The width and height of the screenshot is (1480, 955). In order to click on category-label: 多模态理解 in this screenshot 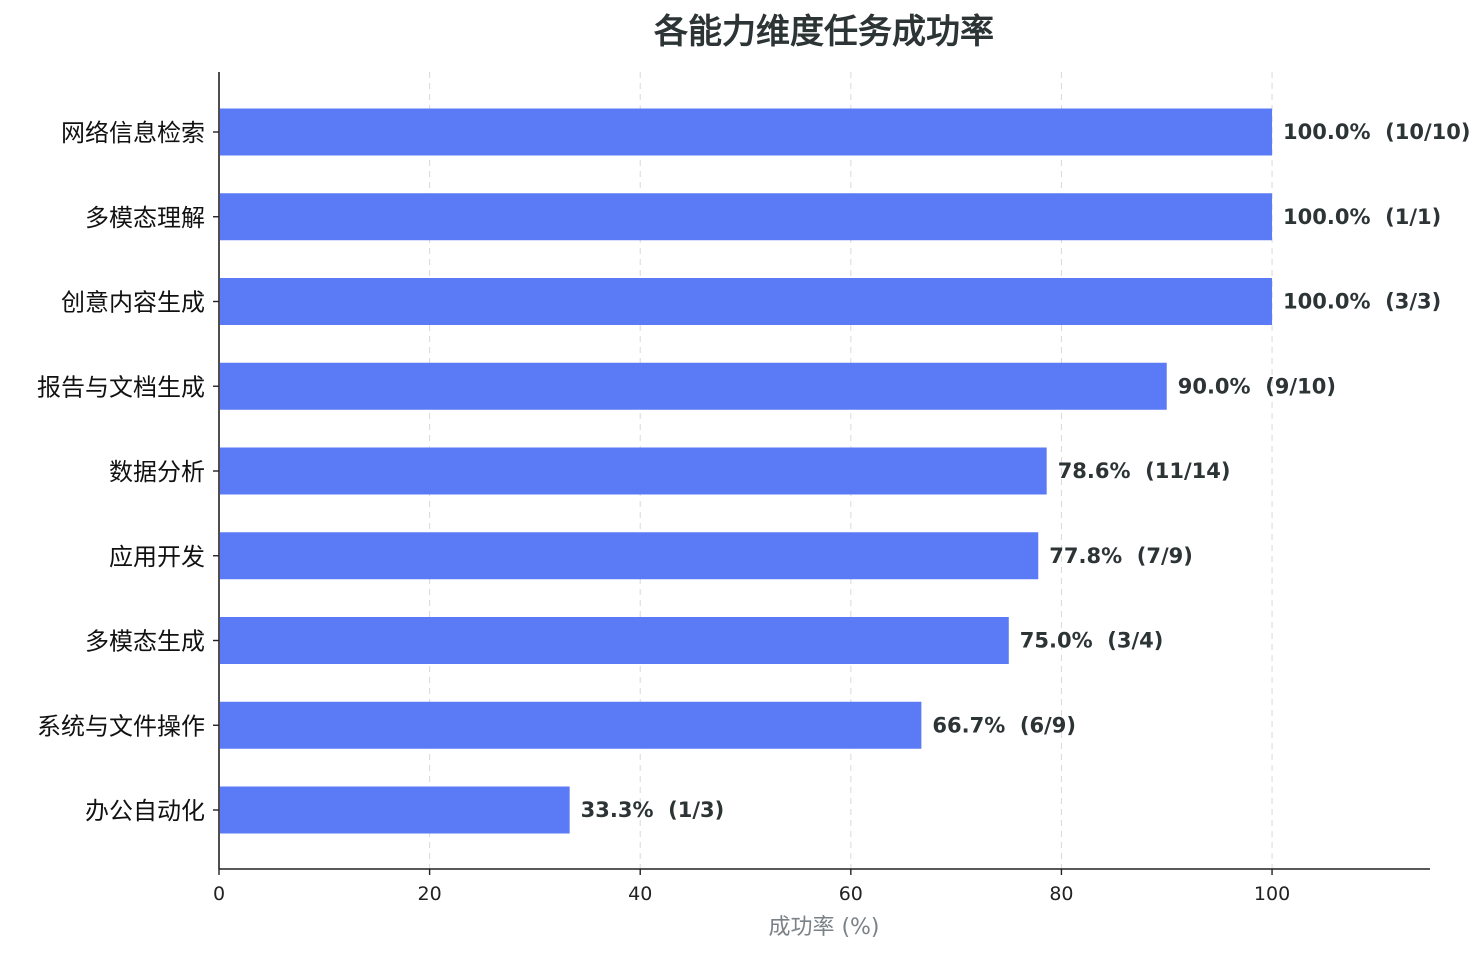, I will do `click(145, 218)`.